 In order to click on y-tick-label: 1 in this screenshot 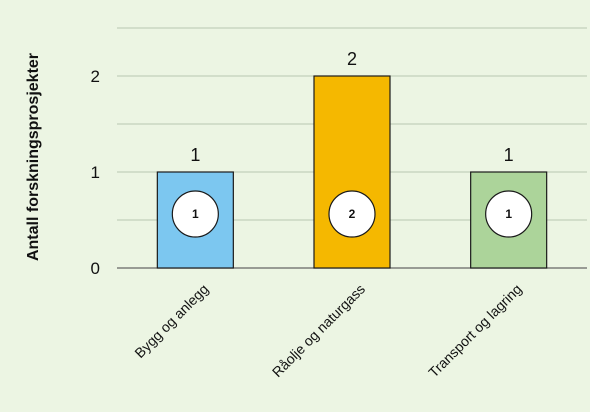, I will do `click(95, 172)`.